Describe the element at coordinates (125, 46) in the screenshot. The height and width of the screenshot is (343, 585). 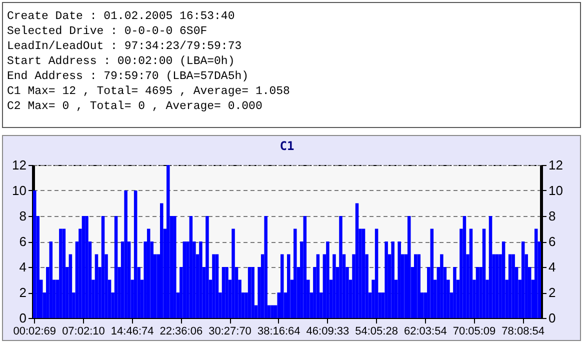
I see `text: LeadIn/LeadOut : 97:34:23/79:59:73` at that location.